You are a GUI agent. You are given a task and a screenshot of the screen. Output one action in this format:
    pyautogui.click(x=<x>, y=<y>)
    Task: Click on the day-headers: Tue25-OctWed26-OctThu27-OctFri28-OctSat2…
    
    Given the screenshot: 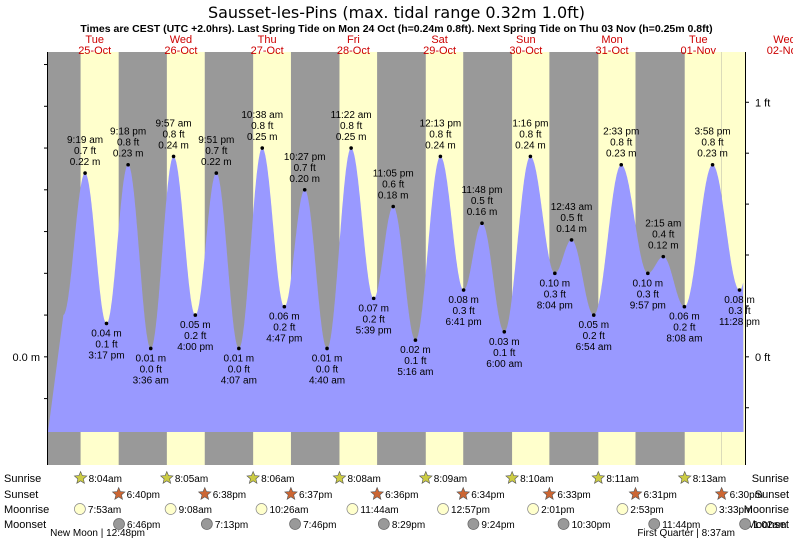 What is the action you would take?
    pyautogui.click(x=435, y=45)
    